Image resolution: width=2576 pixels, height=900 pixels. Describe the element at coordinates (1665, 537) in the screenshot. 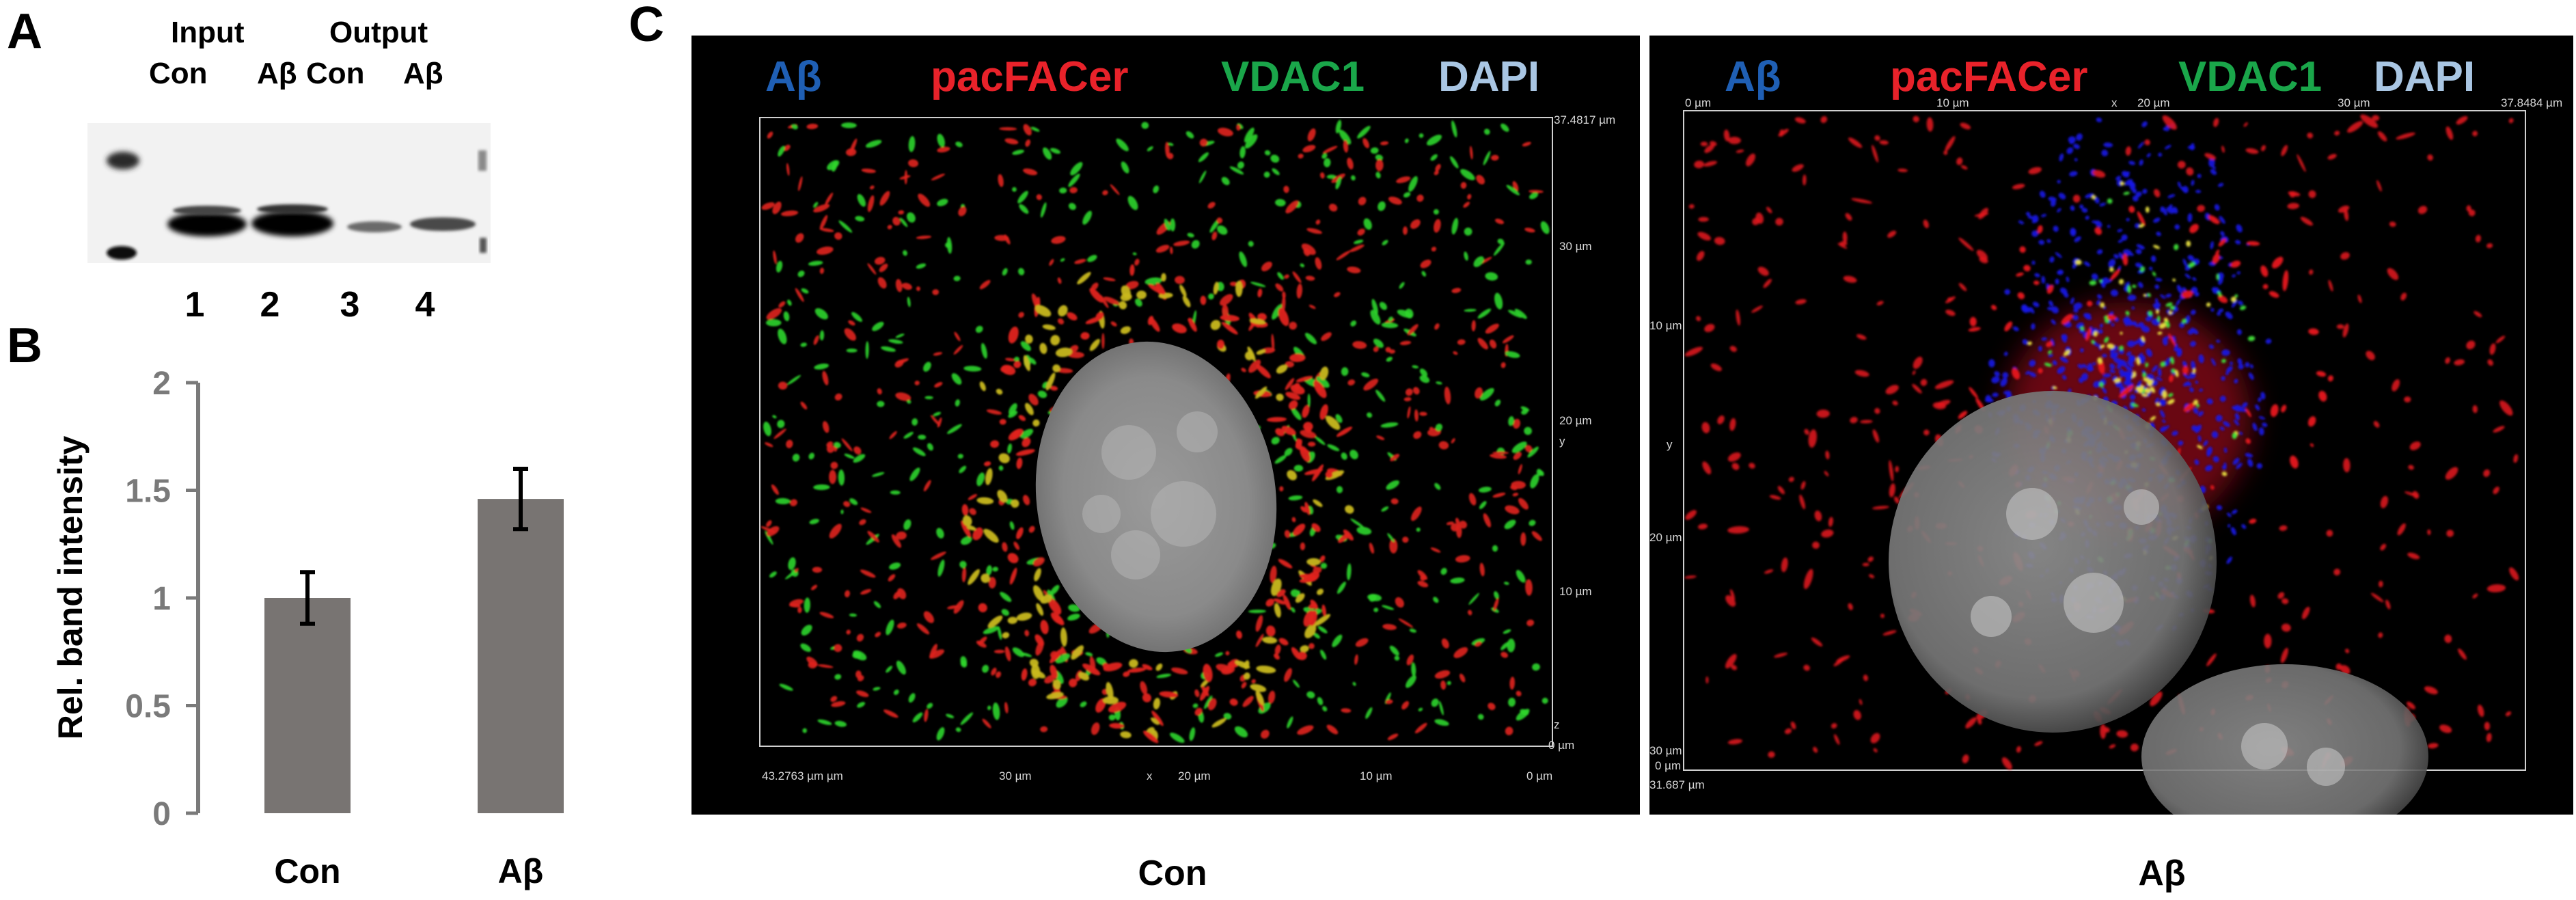

I see `scale-abeta-left-20: 20 µm` at that location.